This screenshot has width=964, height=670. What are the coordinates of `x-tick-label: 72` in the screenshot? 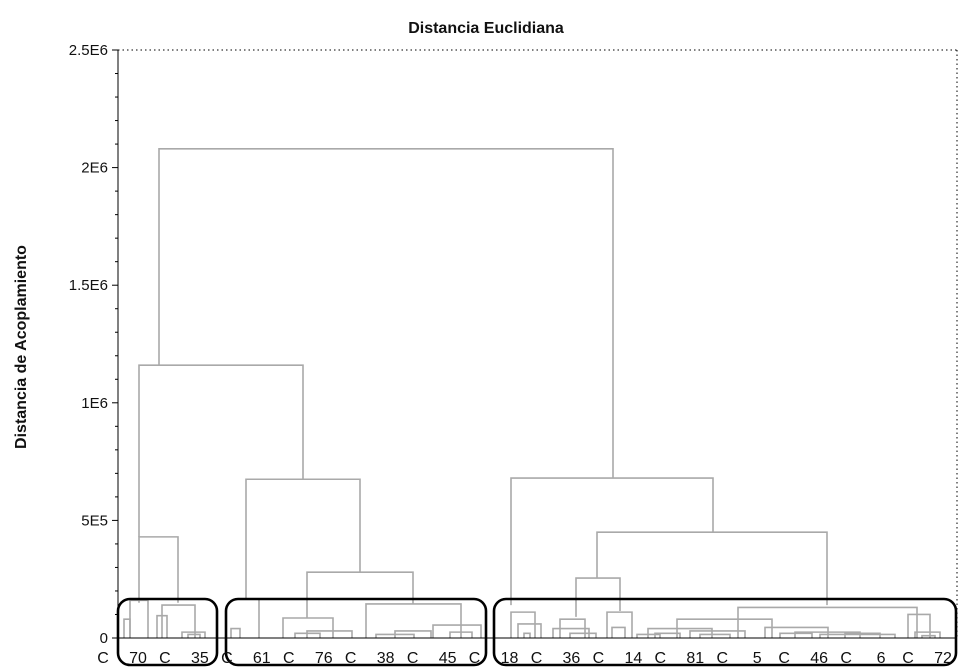 It's located at (943, 658).